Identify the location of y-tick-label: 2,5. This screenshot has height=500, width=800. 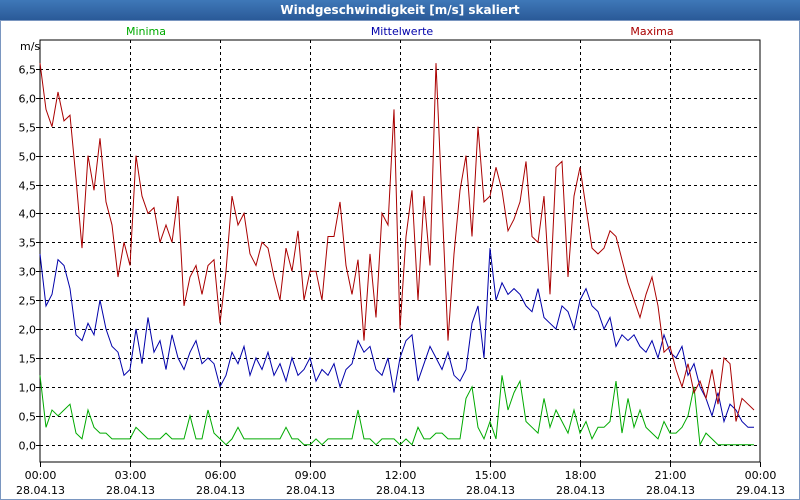
(28, 301).